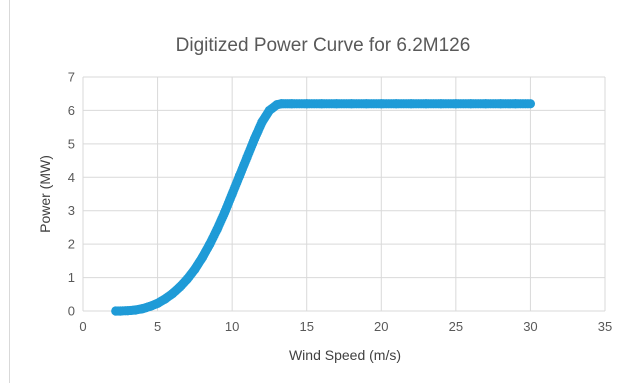 The width and height of the screenshot is (624, 383). What do you see at coordinates (9, 191) in the screenshot?
I see `chart-frame-edge` at bounding box center [9, 191].